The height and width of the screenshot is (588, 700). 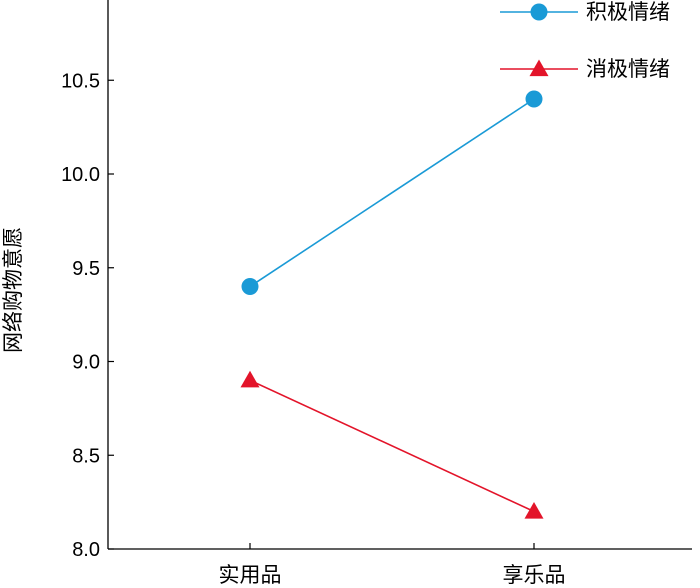 What do you see at coordinates (86, 363) in the screenshot?
I see `y-tick-label: 9.0` at bounding box center [86, 363].